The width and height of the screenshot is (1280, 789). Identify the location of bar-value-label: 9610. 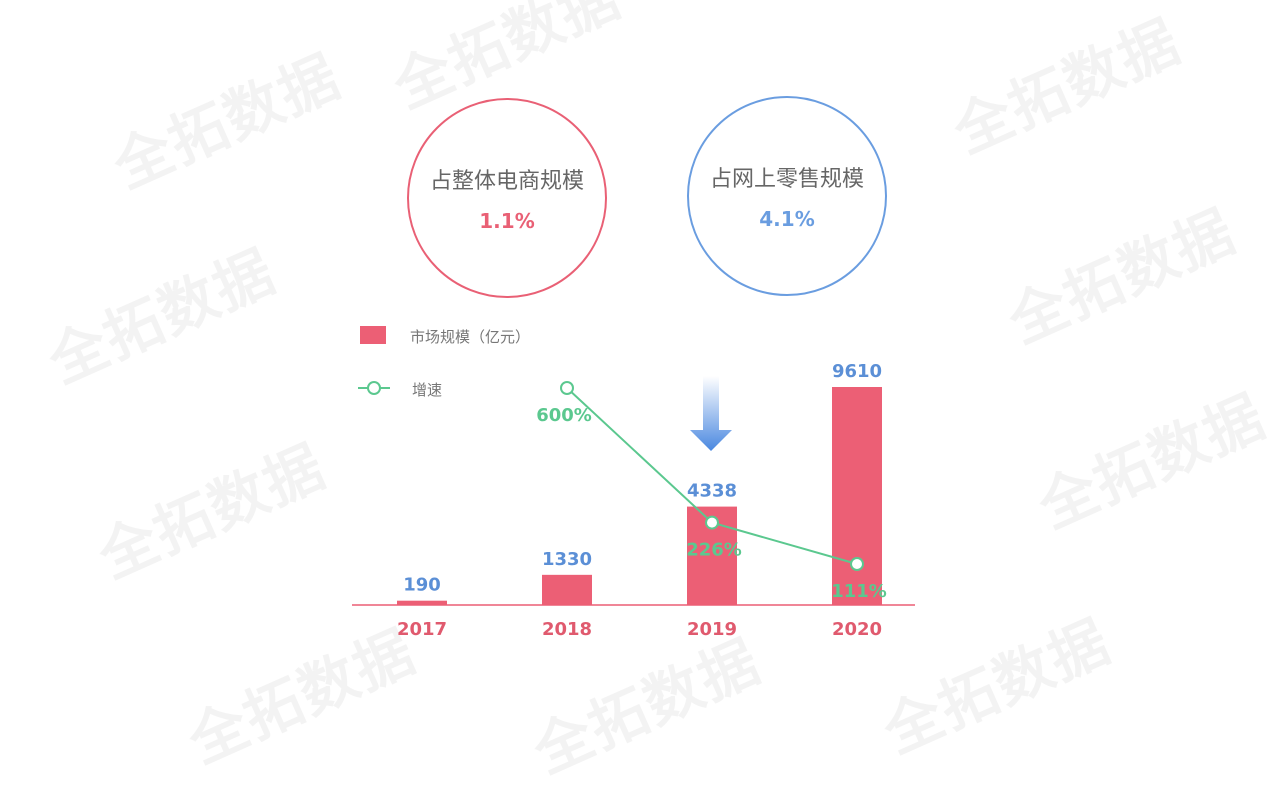
(857, 371).